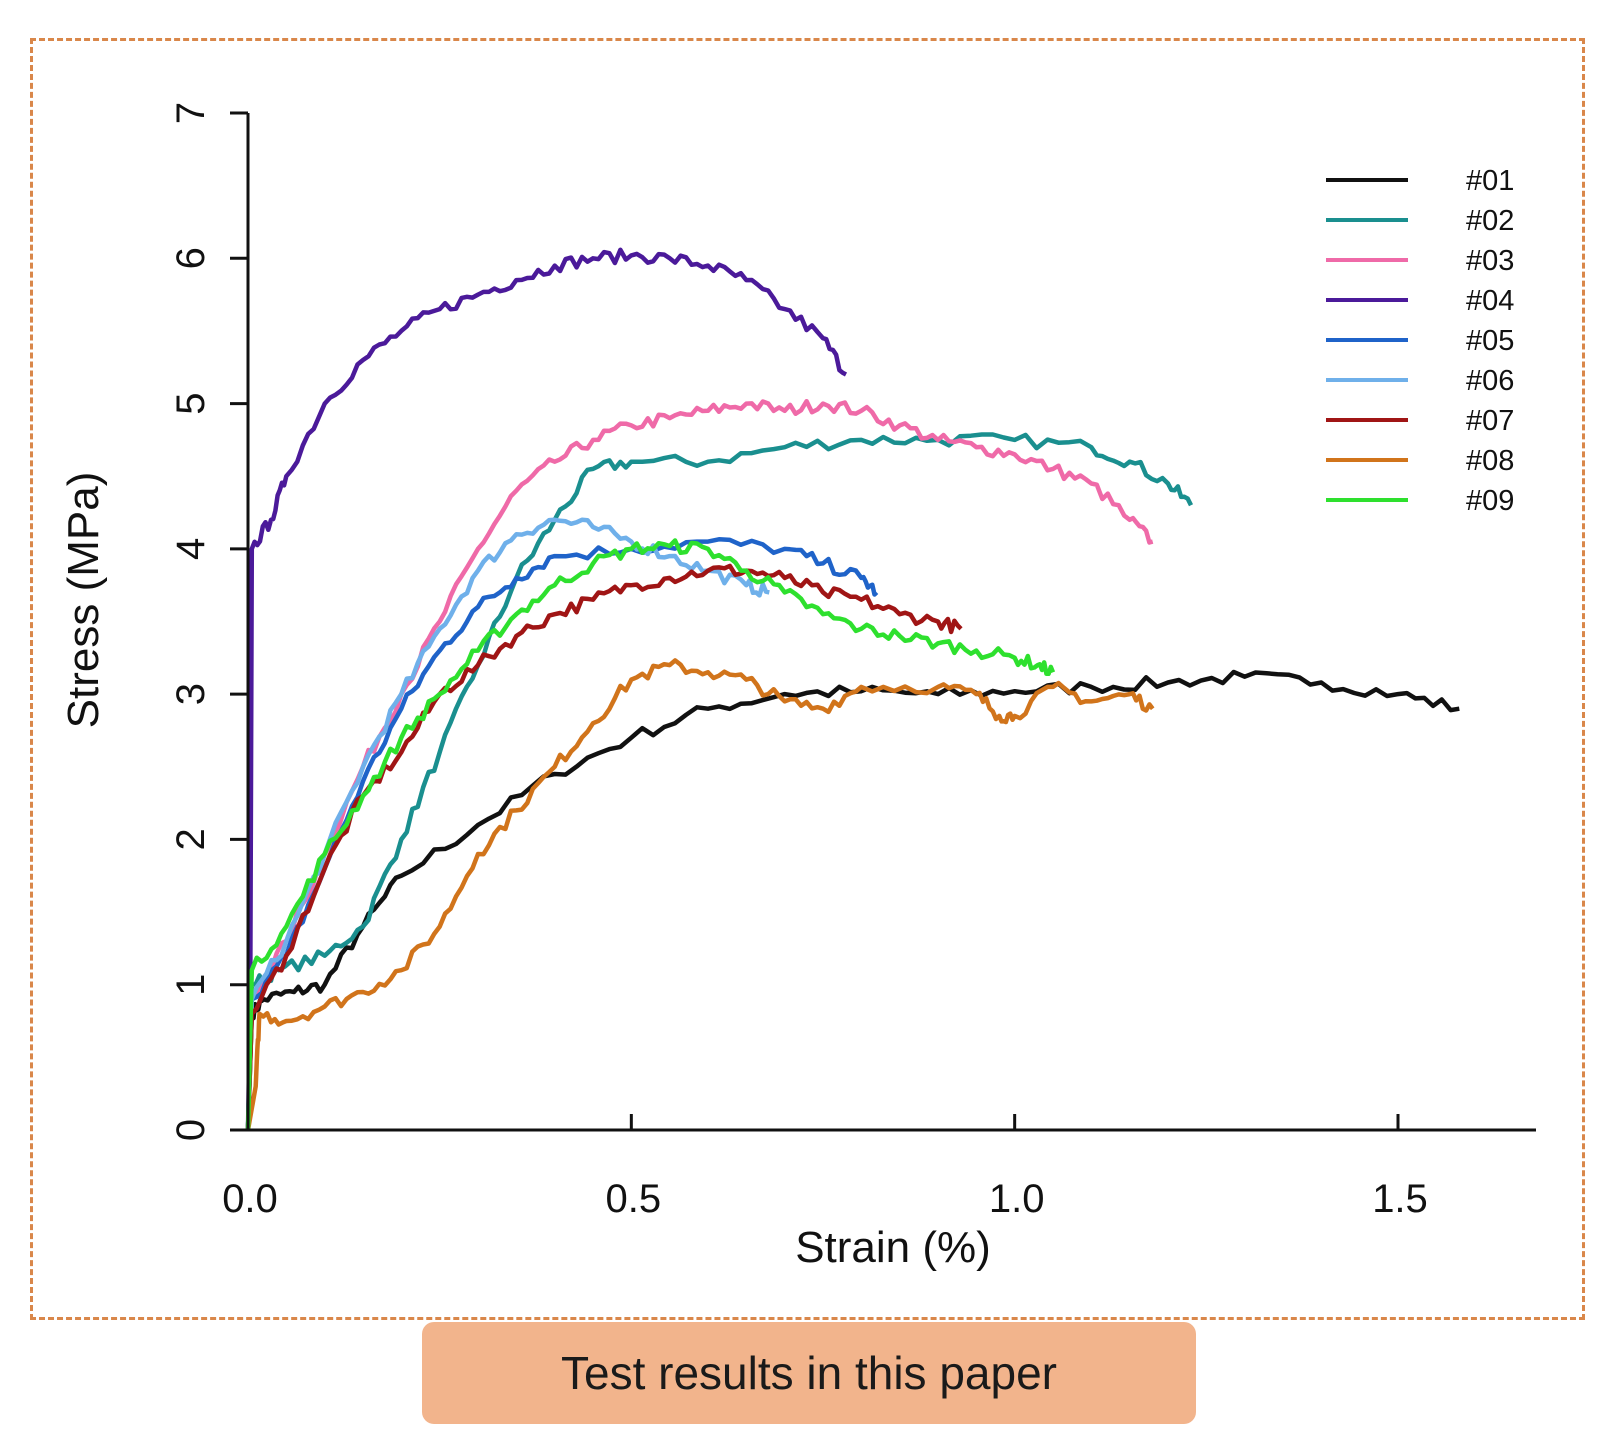 The width and height of the screenshot is (1611, 1448). Describe the element at coordinates (1490, 501) in the screenshot. I see `legend-label: #09` at that location.